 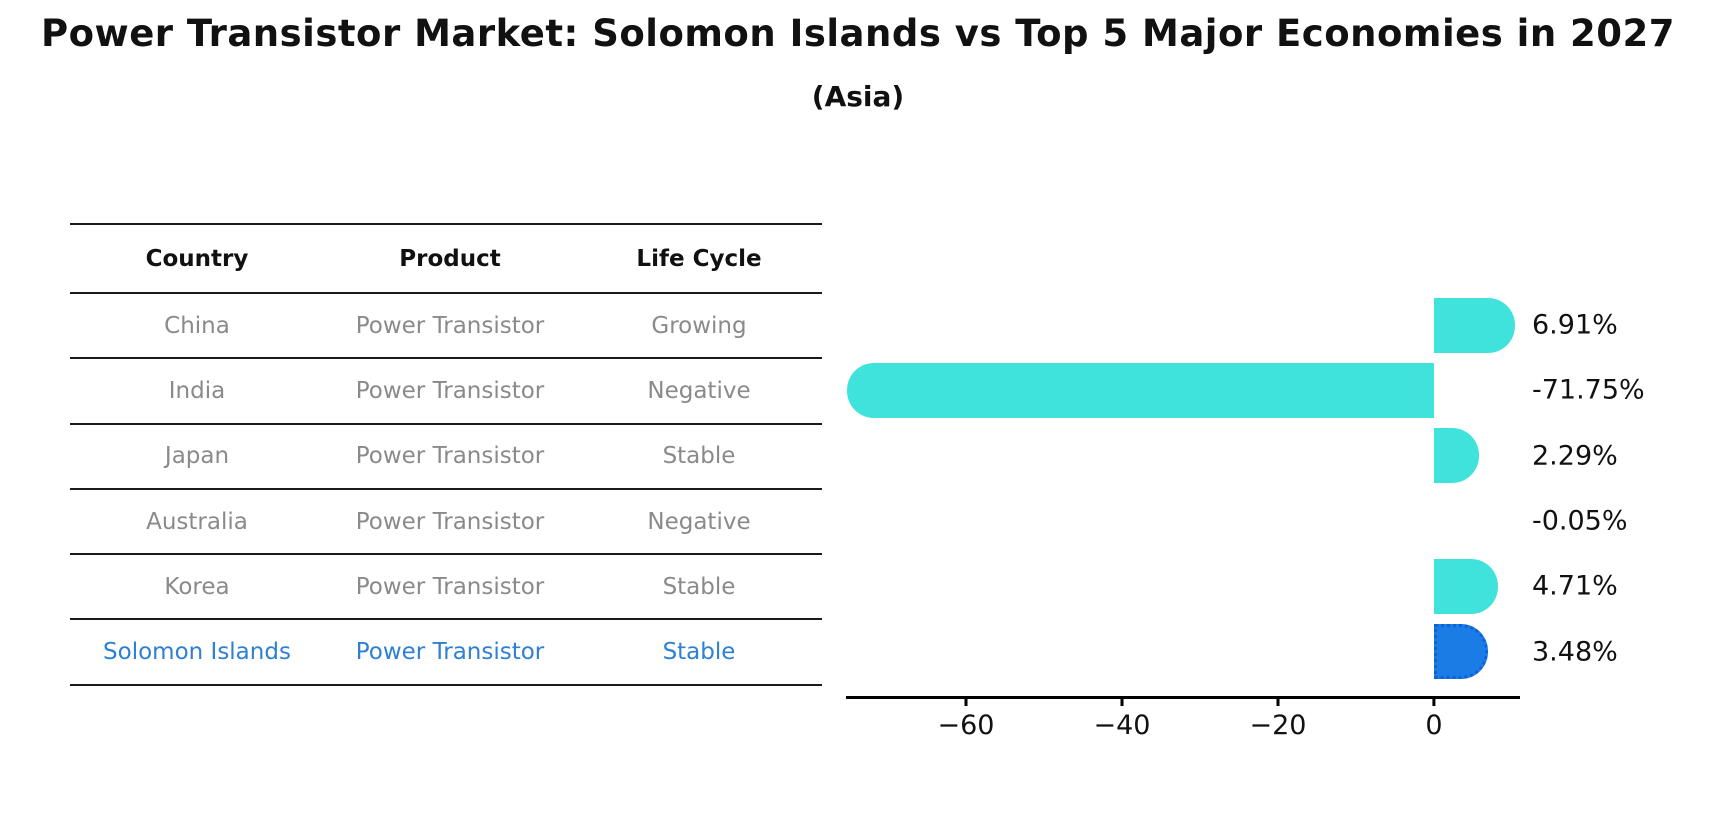 What do you see at coordinates (197, 652) in the screenshot?
I see `cell-country: Solomon Islands` at bounding box center [197, 652].